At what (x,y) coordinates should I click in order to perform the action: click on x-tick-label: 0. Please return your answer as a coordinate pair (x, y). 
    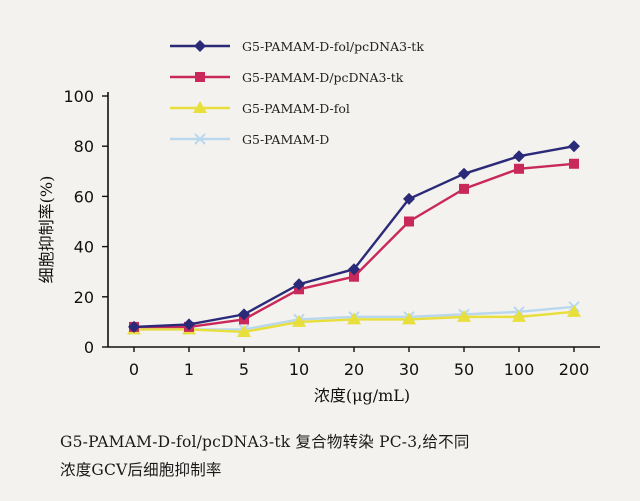
    Looking at the image, I should click on (134, 369).